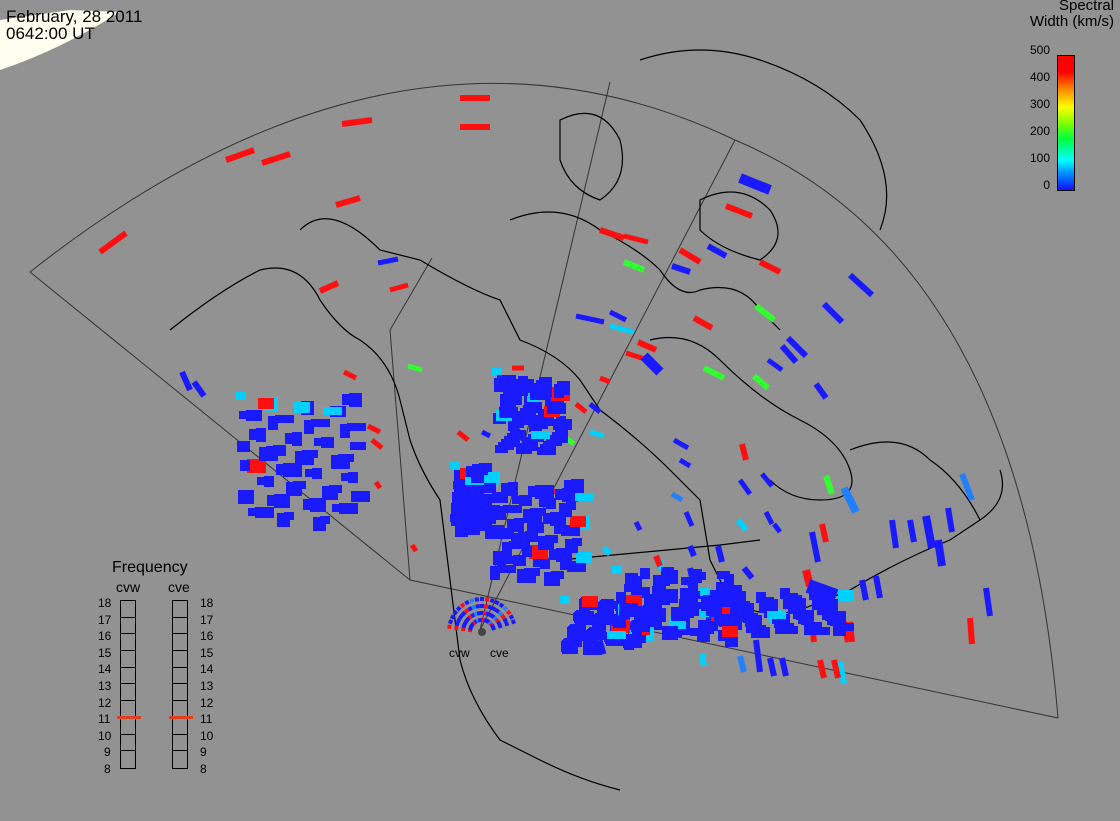 The image size is (1120, 821). Describe the element at coordinates (105, 603) in the screenshot. I see `frequency-tick: 18` at that location.